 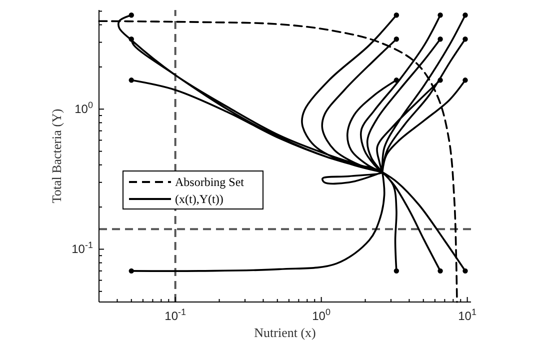 What do you see at coordinates (321, 315) in the screenshot?
I see `x-tick-label: 10$^{0}$` at bounding box center [321, 315].